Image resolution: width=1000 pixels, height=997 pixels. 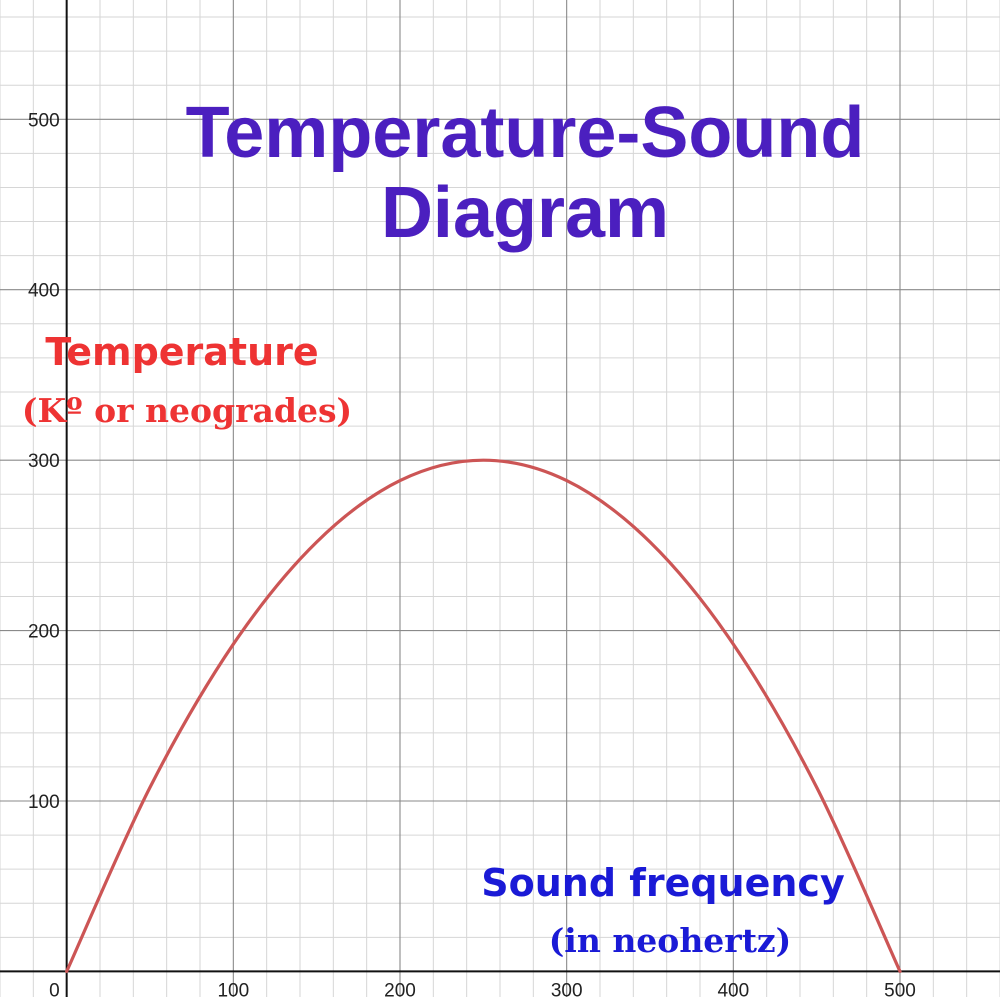 What do you see at coordinates (44, 291) in the screenshot?
I see `y-tick-label: 400` at bounding box center [44, 291].